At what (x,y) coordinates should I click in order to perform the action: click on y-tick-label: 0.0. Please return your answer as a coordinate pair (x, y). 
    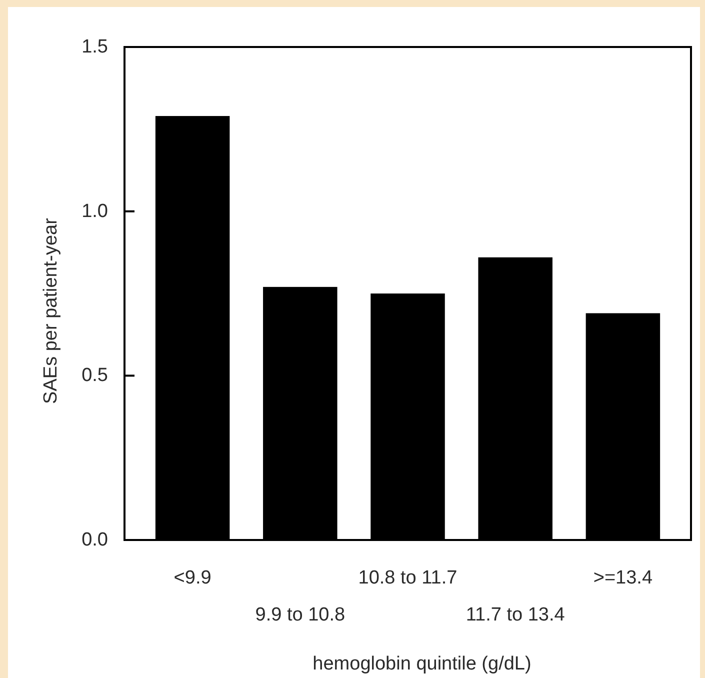
    Looking at the image, I should click on (95, 540).